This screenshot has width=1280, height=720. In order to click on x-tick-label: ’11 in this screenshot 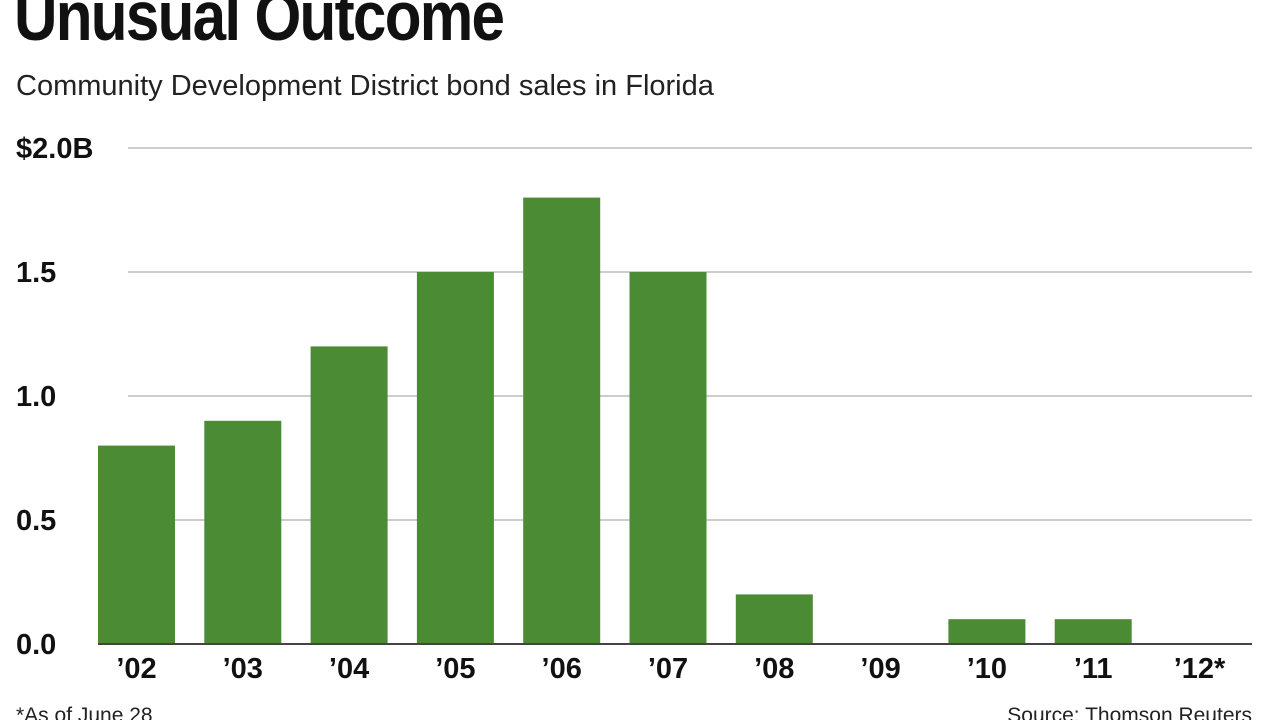, I will do `click(1093, 669)`.